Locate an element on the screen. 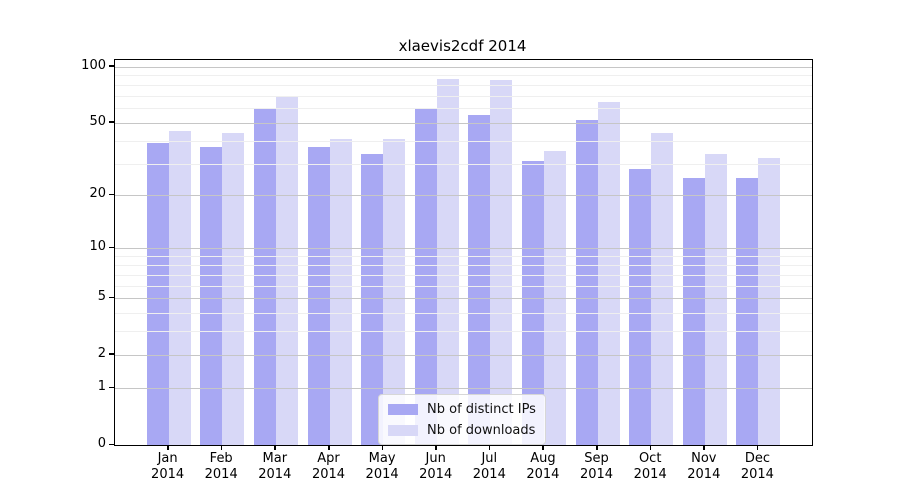 This screenshot has width=900, height=500. y-tick-label: 50 is located at coordinates (97, 121).